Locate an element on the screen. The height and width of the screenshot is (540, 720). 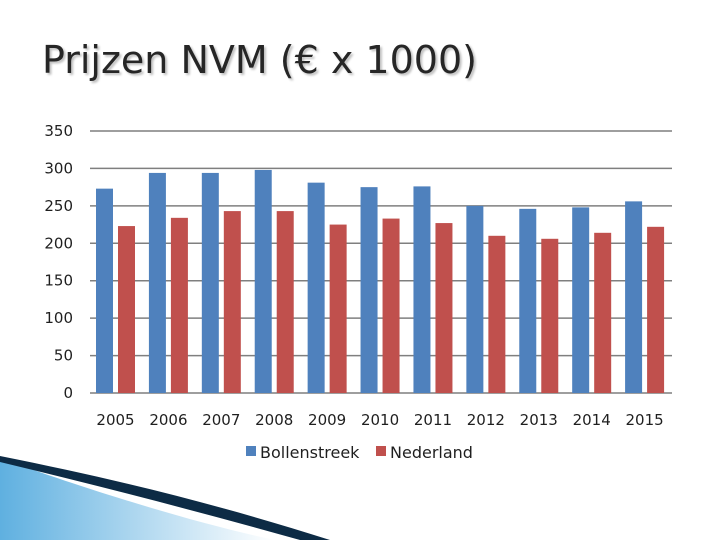
y-tick-label: 300 is located at coordinates (58, 168).